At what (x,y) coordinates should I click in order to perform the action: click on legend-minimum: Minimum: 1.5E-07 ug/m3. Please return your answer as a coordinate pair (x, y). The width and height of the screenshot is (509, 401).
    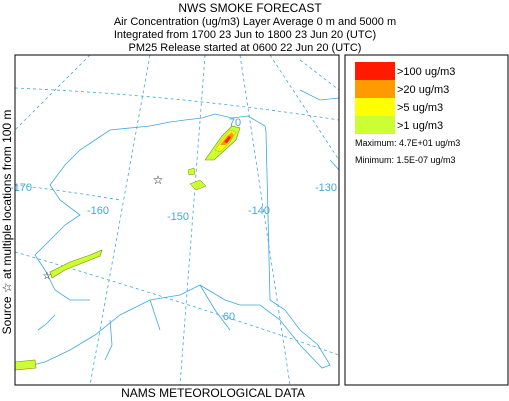
    Looking at the image, I should click on (405, 160).